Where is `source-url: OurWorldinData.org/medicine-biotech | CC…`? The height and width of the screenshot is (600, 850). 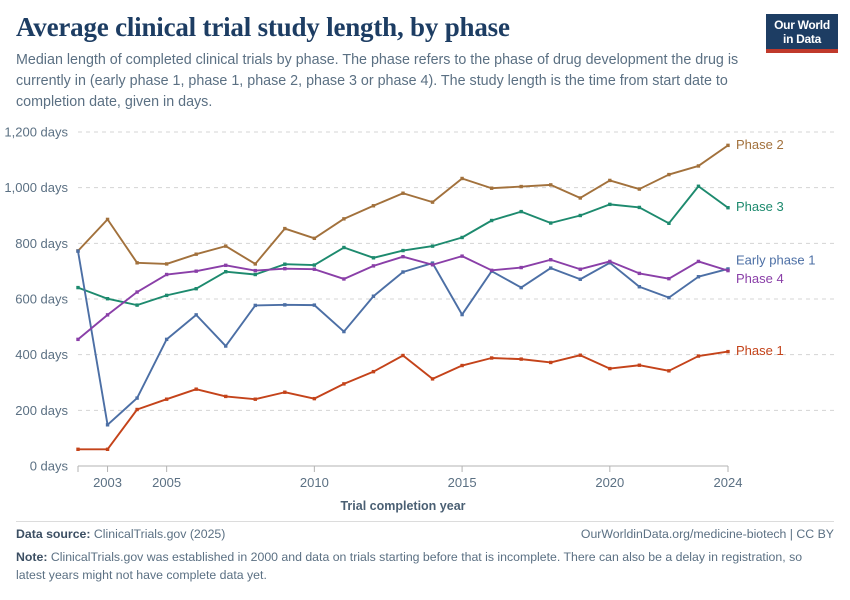 source-url: OurWorldinData.org/medicine-biotech | CC… is located at coordinates (707, 534).